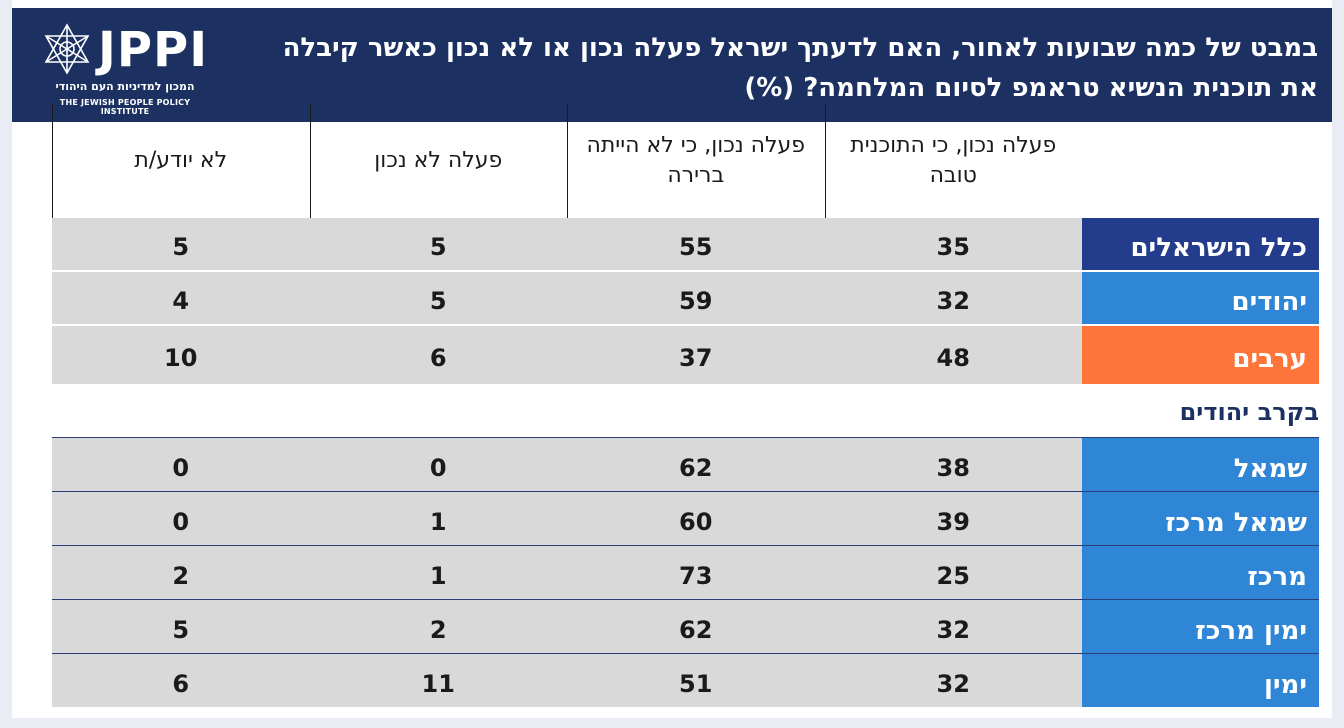  What do you see at coordinates (181, 160) in the screenshot?
I see `column-header-4: לא יודע/ת` at bounding box center [181, 160].